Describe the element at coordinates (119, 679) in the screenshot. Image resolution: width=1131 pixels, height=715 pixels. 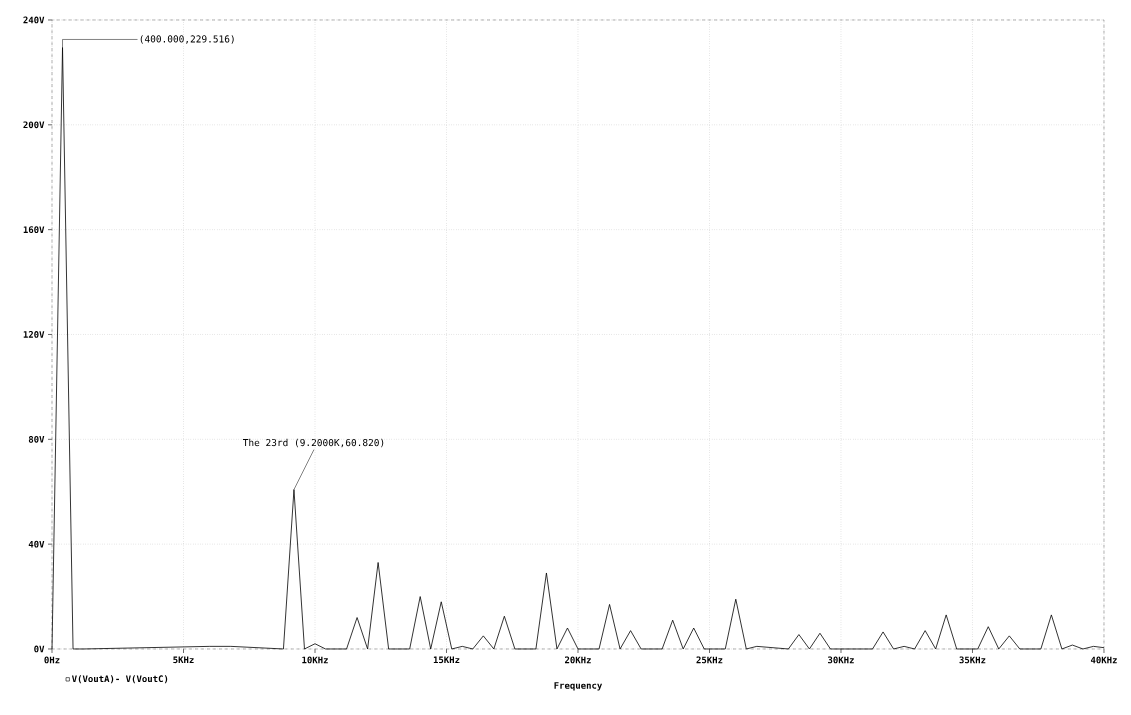
I see `legend-label: V(VoutA)- V(VoutC)` at that location.